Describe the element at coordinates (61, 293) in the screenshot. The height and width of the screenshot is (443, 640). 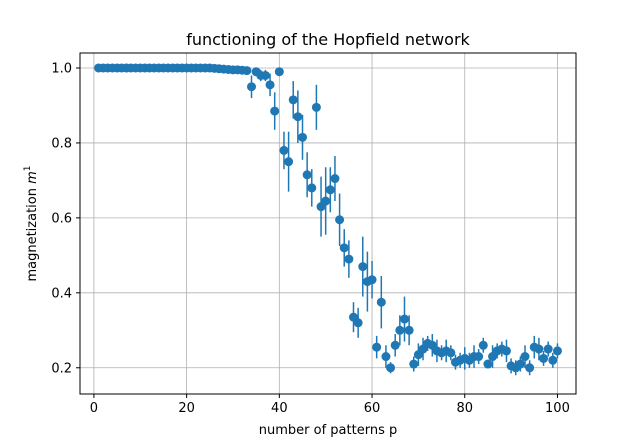
I see `y-tick-label: 0.4` at that location.